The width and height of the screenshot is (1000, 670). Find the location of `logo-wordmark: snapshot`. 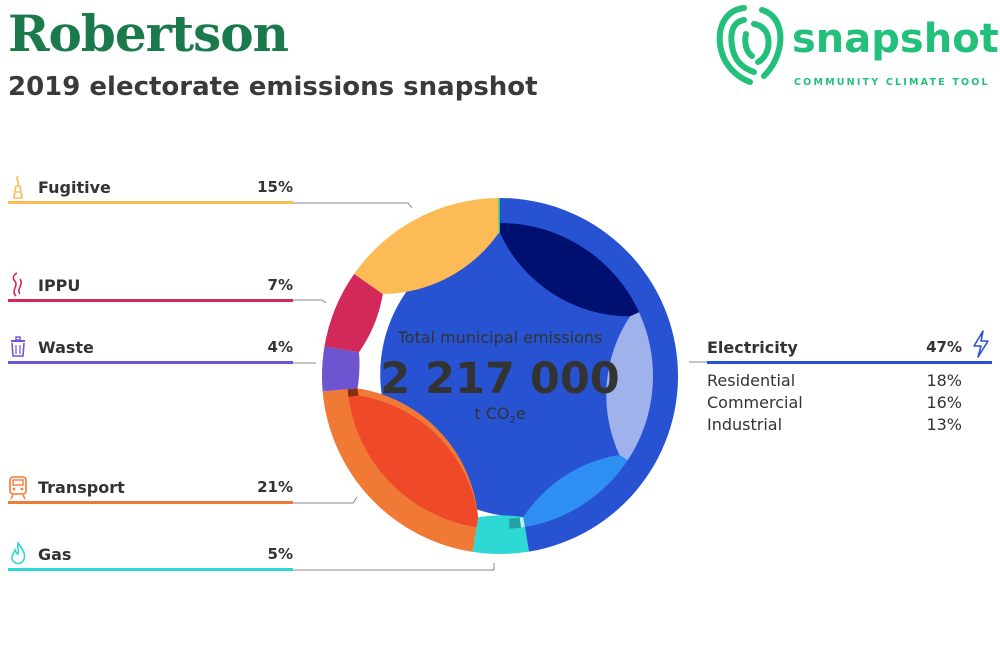

logo-wordmark: snapshot is located at coordinates (895, 39).